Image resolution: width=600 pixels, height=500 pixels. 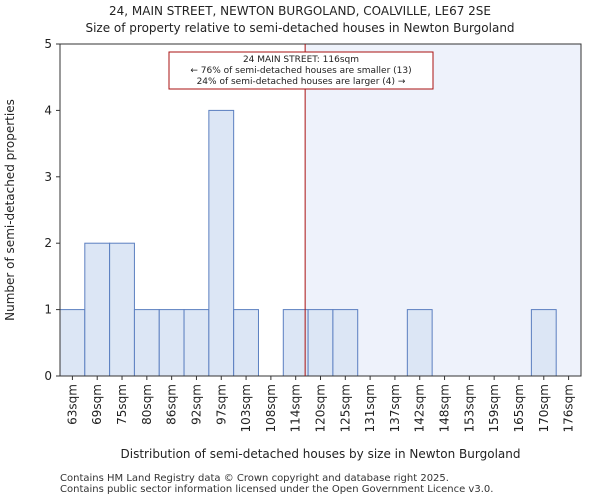 What do you see at coordinates (196, 343) in the screenshot?
I see `bar-92sqm` at bounding box center [196, 343].